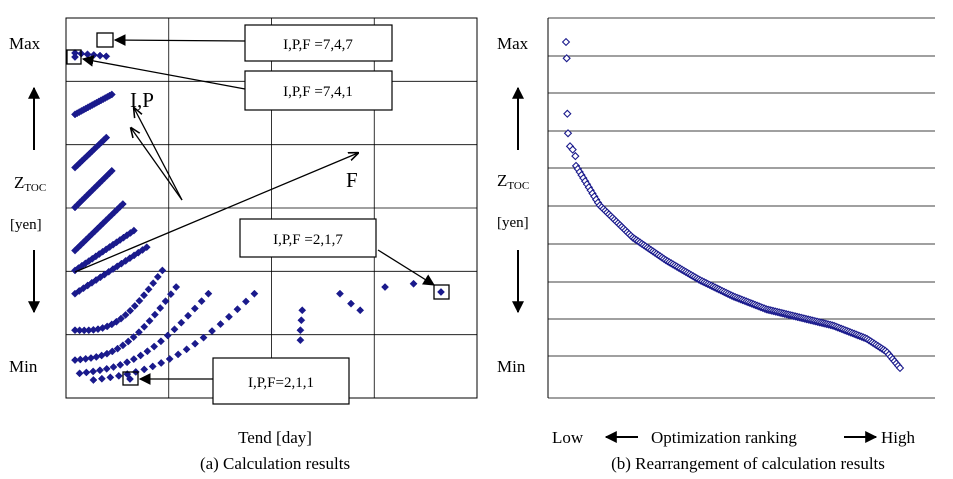 The image size is (953, 479). What do you see at coordinates (502, 180) in the screenshot?
I see `panel-b-ylabel-z: Z` at bounding box center [502, 180].